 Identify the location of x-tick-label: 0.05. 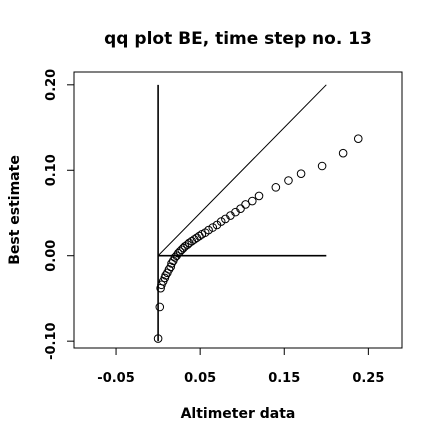
(200, 378).